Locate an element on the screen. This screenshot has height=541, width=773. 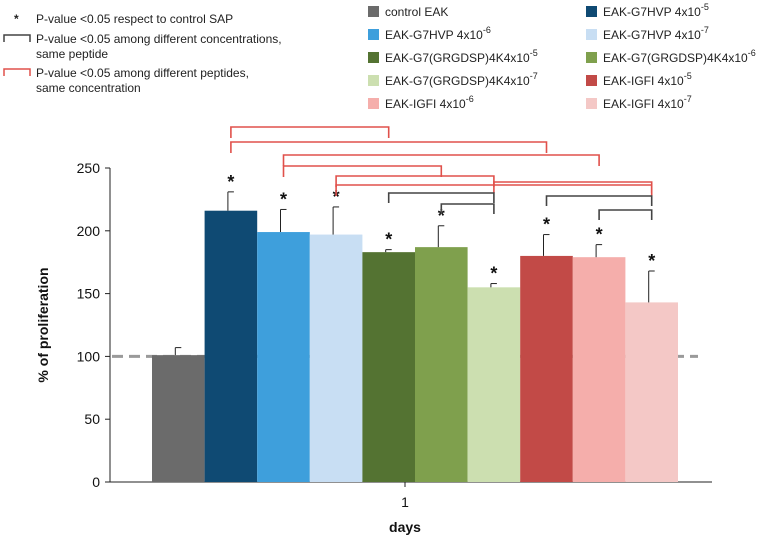
legend-label-1: EAK-G7HVP 4x10-5 is located at coordinates (656, 10).